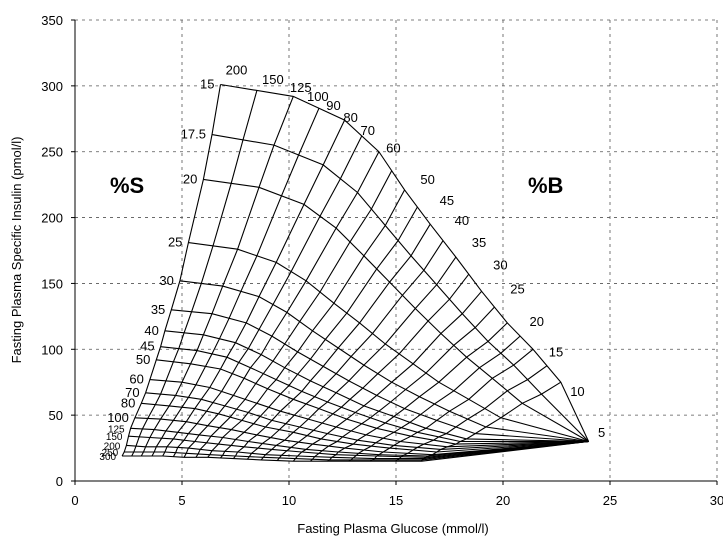 This screenshot has width=723, height=540. I want to click on y-tick-label: 250, so click(52, 152).